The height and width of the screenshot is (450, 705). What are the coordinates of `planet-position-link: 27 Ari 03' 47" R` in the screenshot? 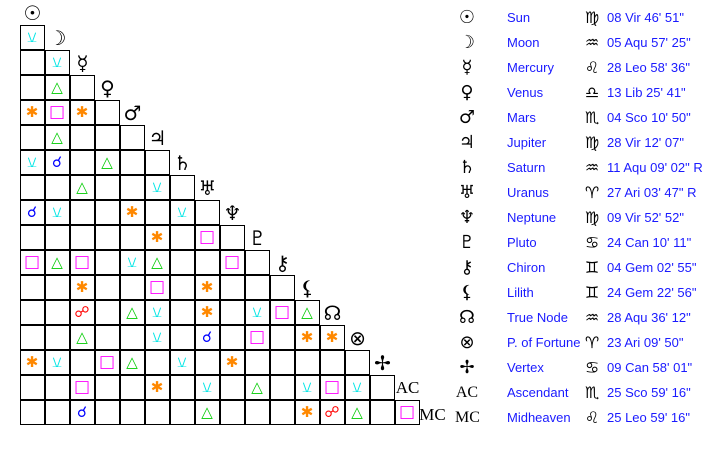 It's located at (652, 192).